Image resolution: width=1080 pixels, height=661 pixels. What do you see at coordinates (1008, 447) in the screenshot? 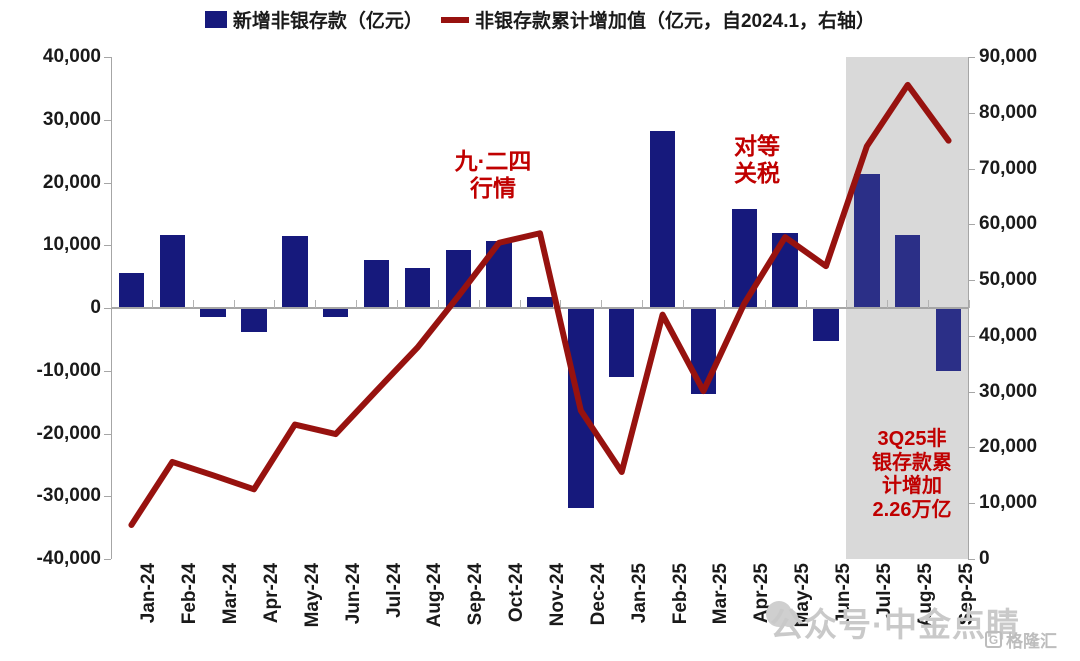
I see `right-tick-label: 20,000` at bounding box center [1008, 447].